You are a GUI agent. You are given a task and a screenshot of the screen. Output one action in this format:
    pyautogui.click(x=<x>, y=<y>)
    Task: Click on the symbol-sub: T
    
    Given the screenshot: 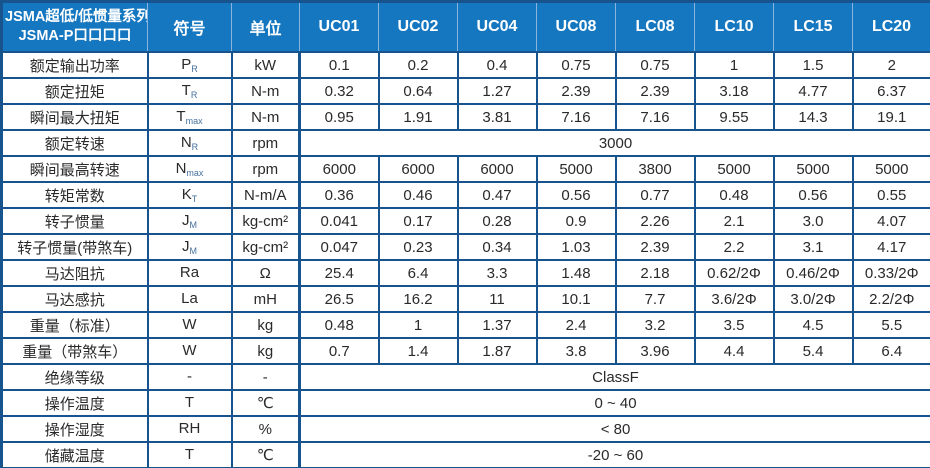 What is the action you would take?
    pyautogui.click(x=194, y=199)
    